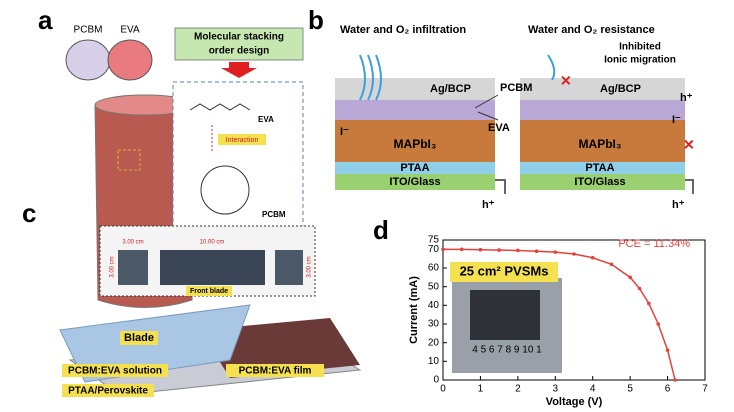  Describe the element at coordinates (434, 268) in the screenshot. I see `y-tick-label: 60` at that location.